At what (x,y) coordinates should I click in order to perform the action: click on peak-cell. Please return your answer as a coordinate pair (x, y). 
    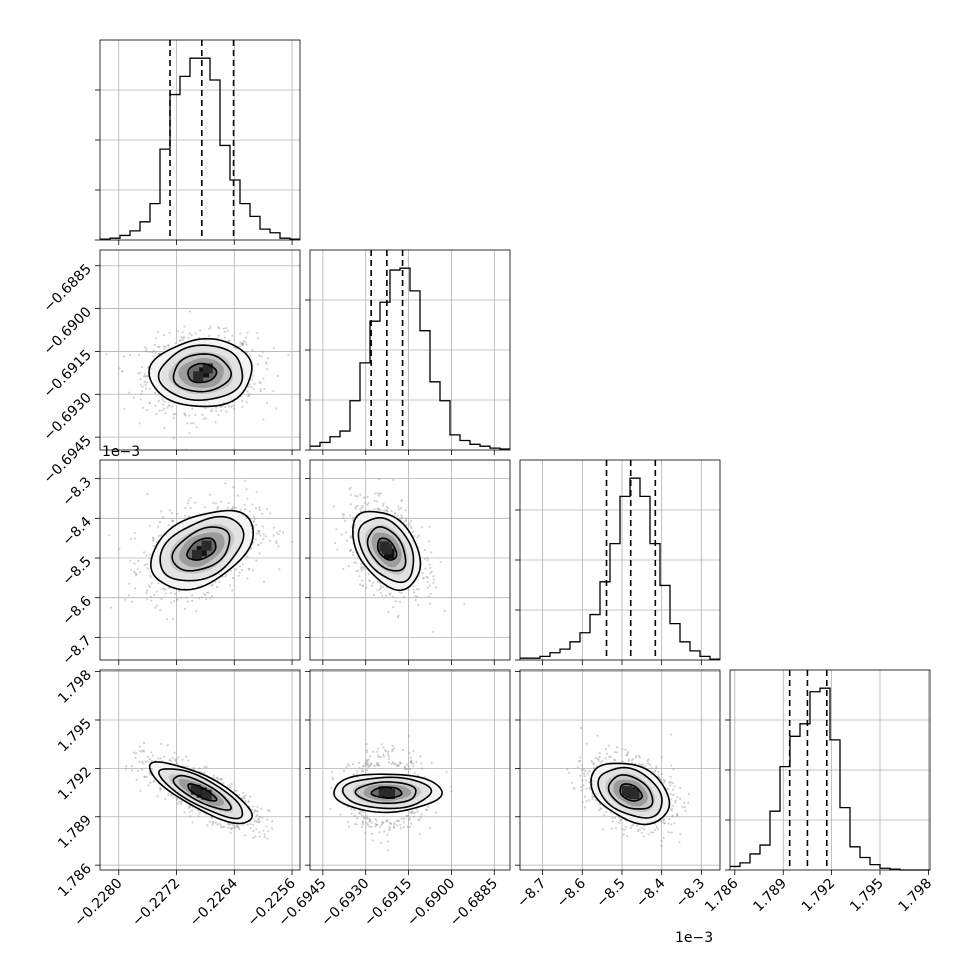
    Looking at the image, I should click on (634, 794).